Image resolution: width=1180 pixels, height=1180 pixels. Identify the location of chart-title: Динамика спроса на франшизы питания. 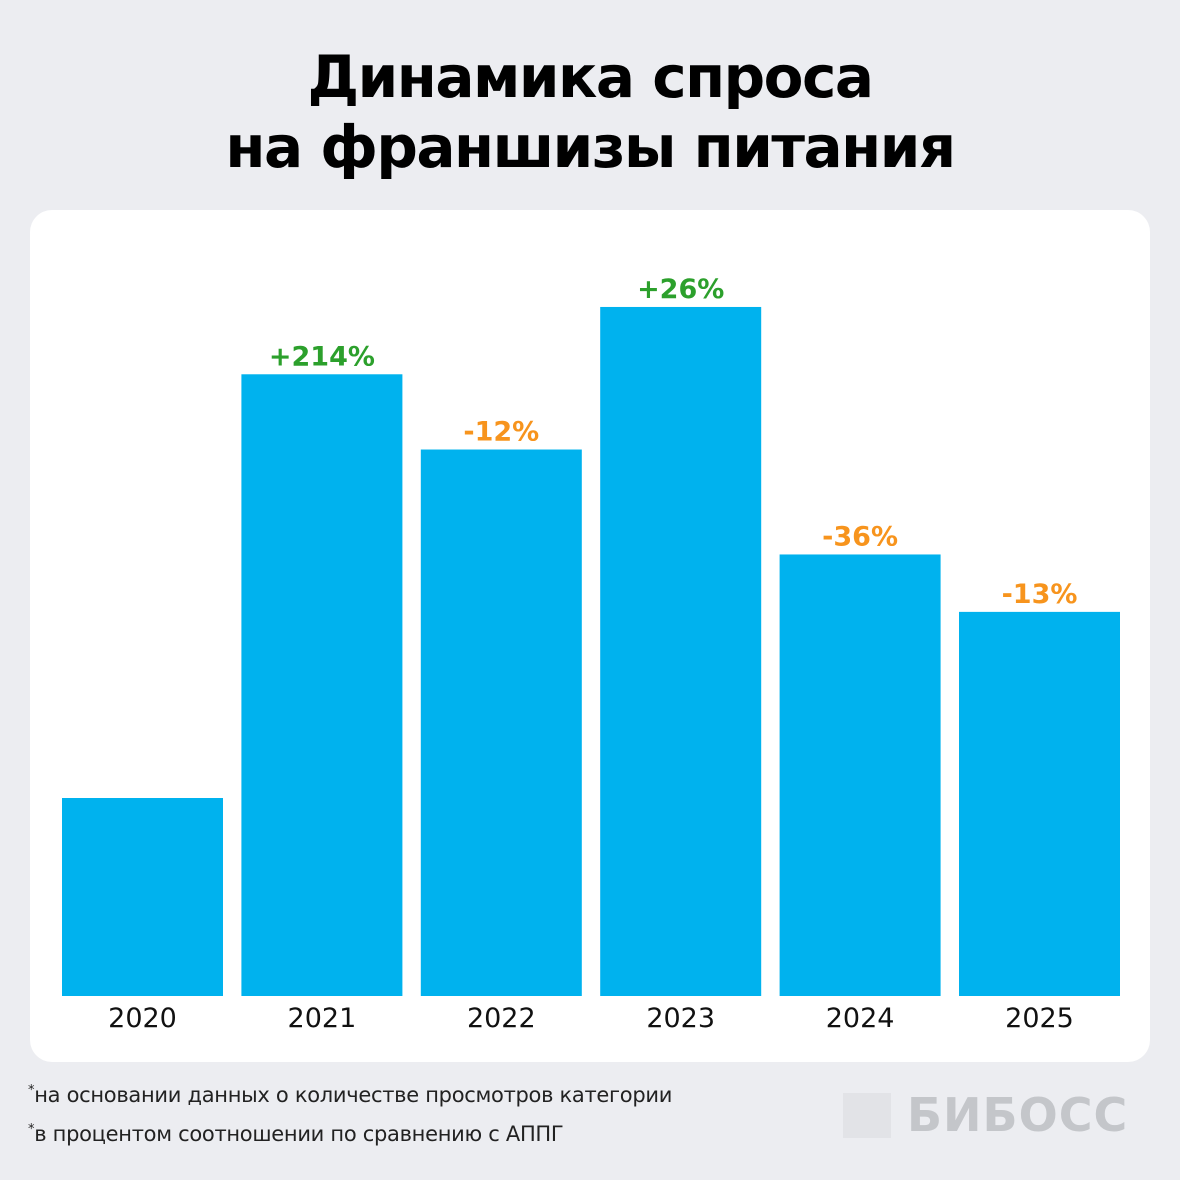
(590, 112).